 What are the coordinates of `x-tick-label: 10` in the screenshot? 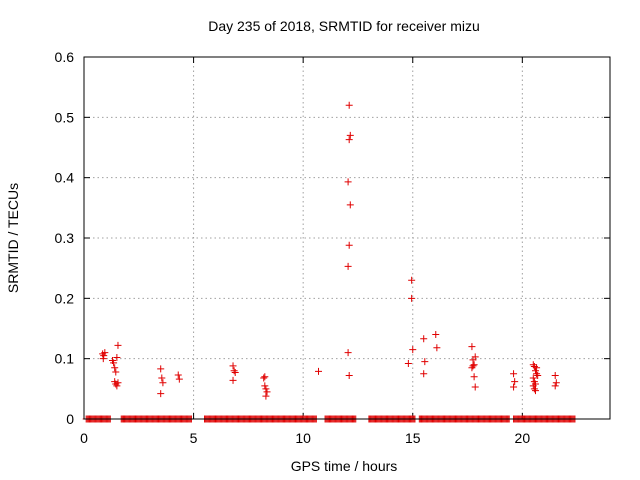 It's located at (303, 438).